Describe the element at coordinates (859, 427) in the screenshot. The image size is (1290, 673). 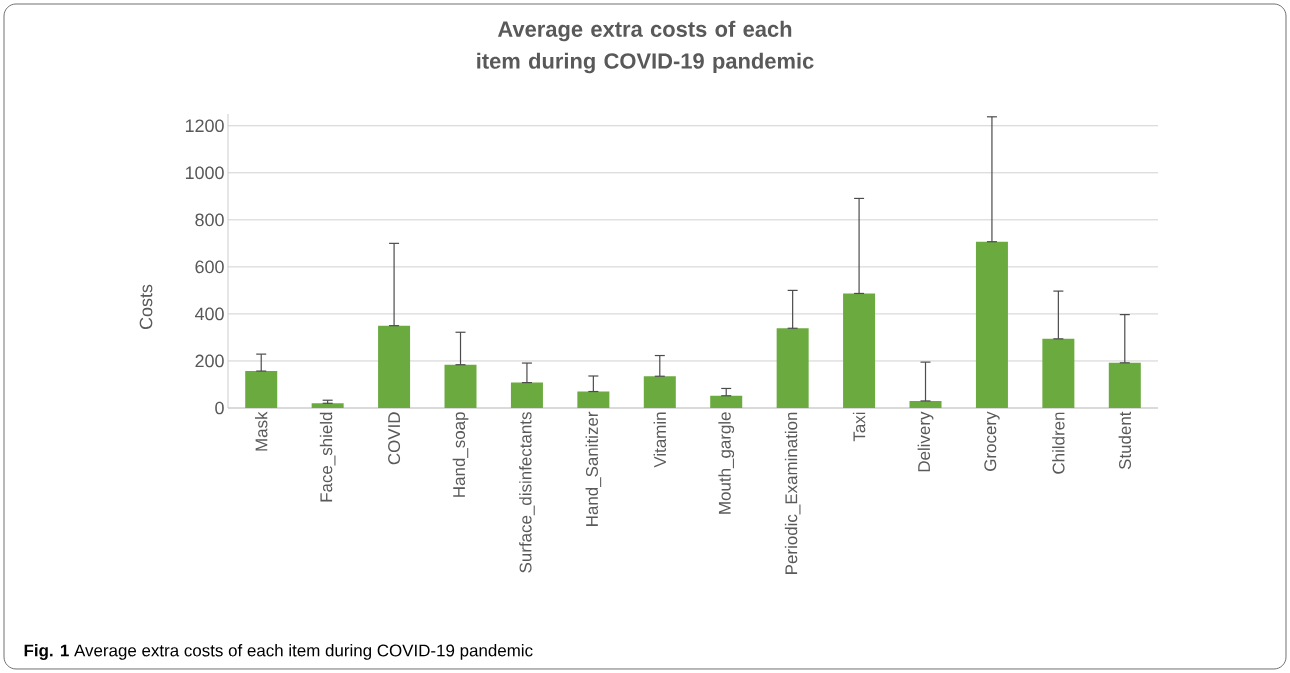
I see `x-tick-label: Taxi` at that location.